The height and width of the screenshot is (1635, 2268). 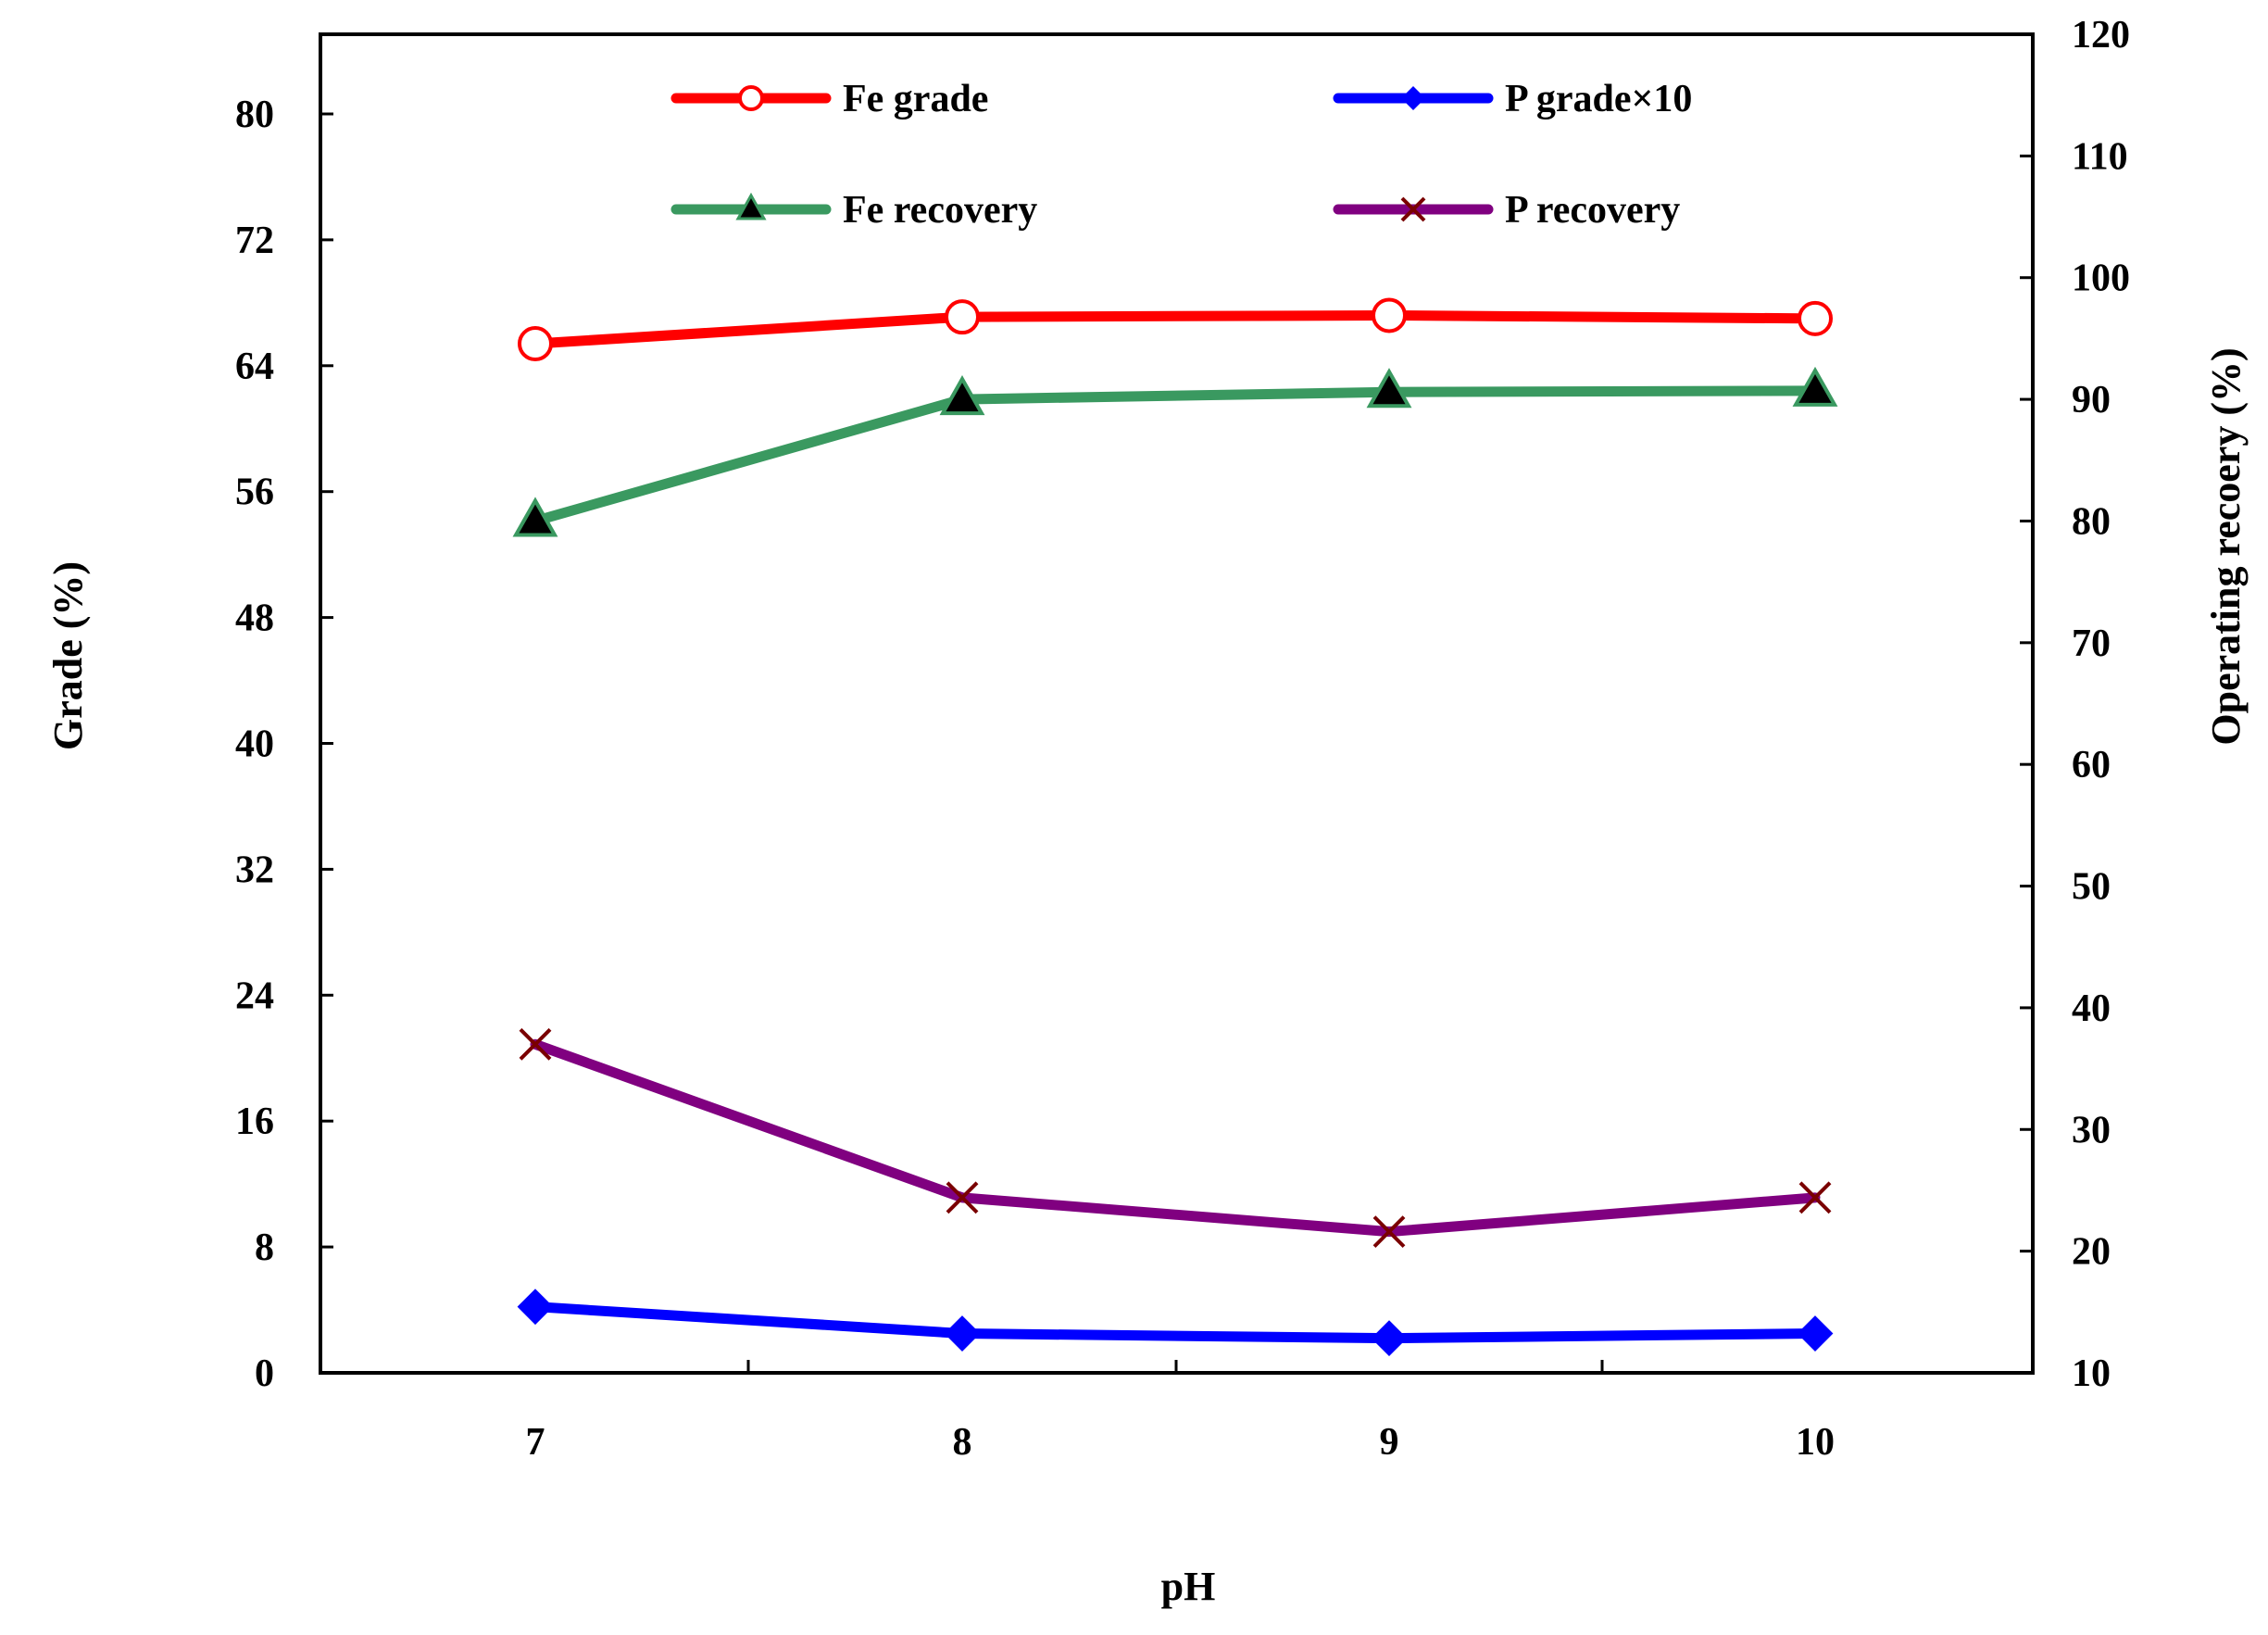 I want to click on legend-item-fe-recovery: Fe recovery, so click(x=853, y=211).